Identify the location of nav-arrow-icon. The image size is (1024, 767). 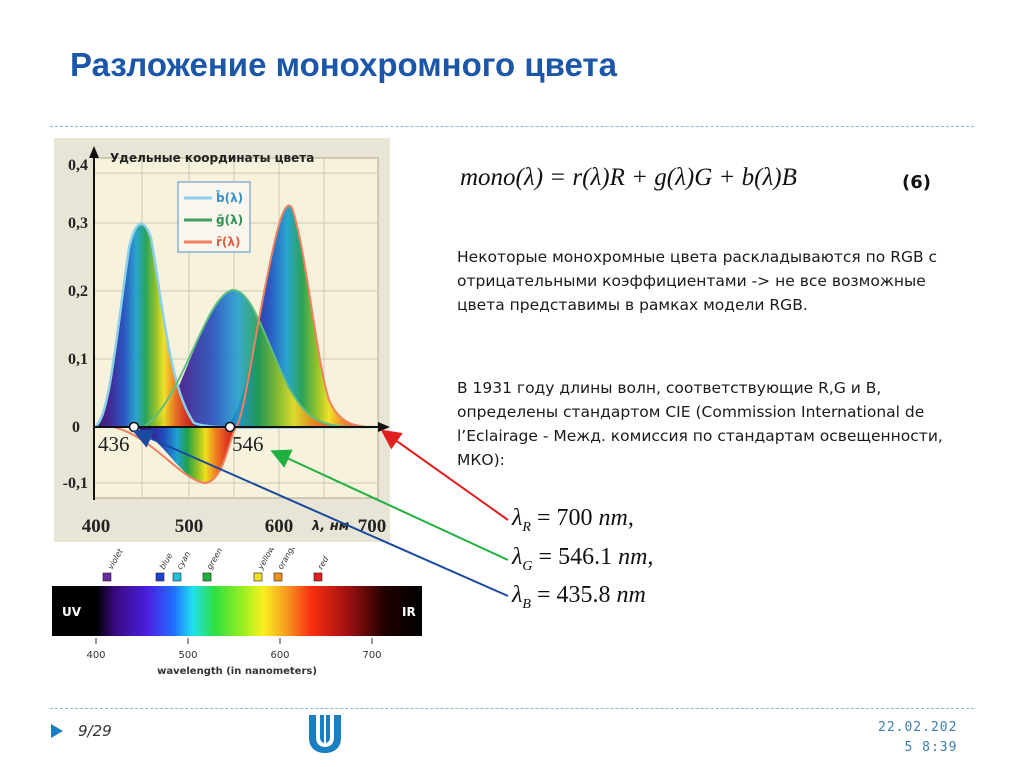
(57, 731).